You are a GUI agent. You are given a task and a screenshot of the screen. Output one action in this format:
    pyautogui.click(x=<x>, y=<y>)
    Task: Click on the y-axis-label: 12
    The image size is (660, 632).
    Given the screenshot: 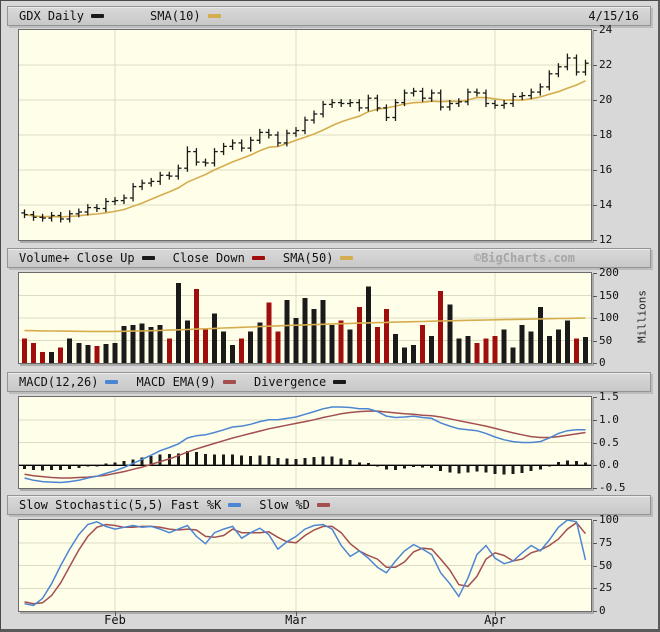 What is the action you would take?
    pyautogui.click(x=606, y=239)
    